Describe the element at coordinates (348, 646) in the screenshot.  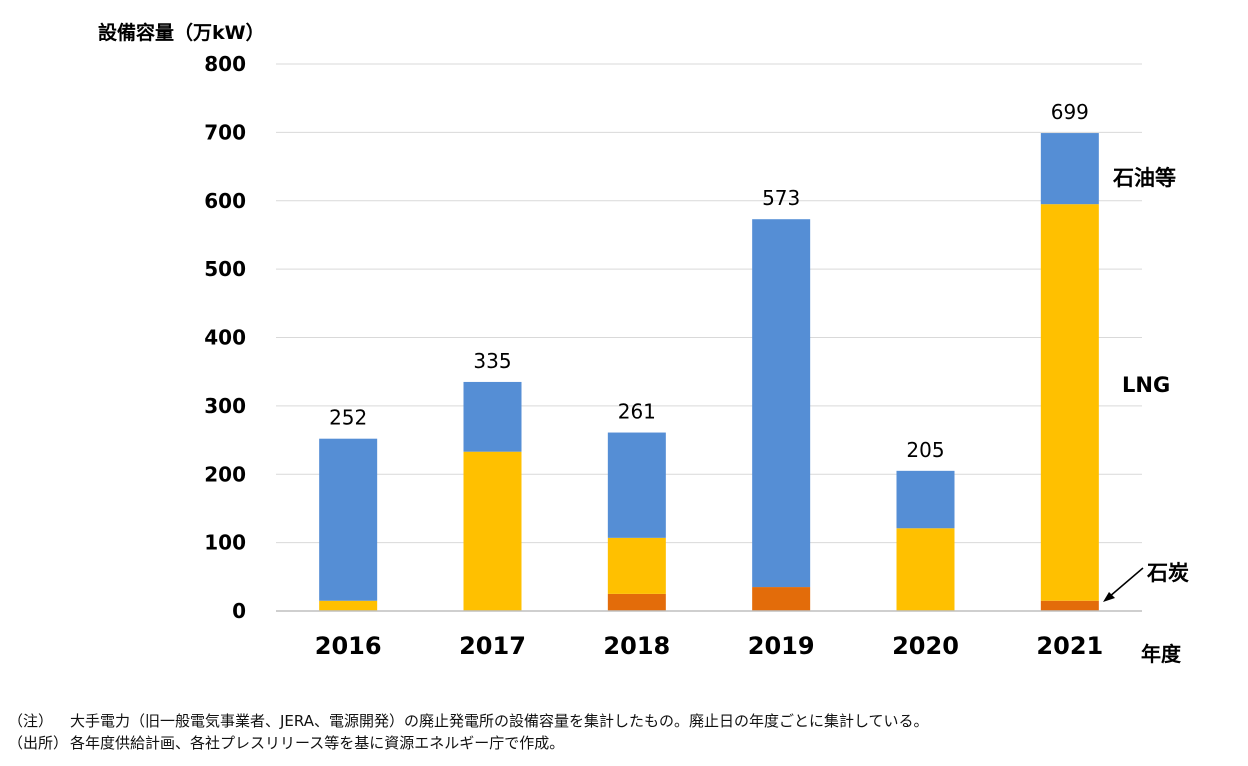
I see `x-tick-label-2016: 2016` at that location.